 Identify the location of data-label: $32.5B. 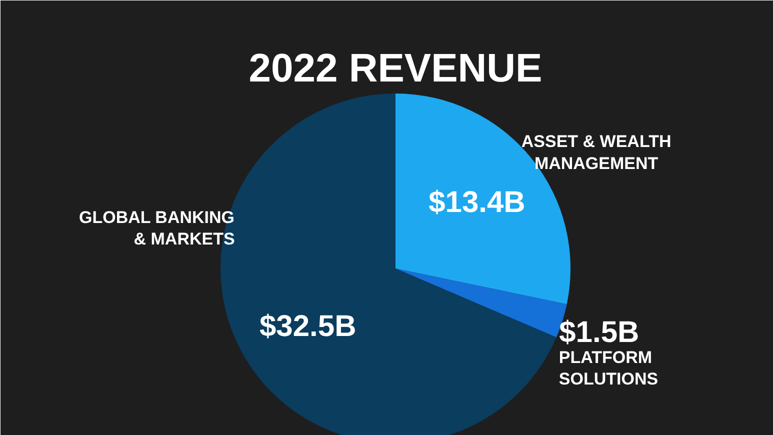
(307, 326).